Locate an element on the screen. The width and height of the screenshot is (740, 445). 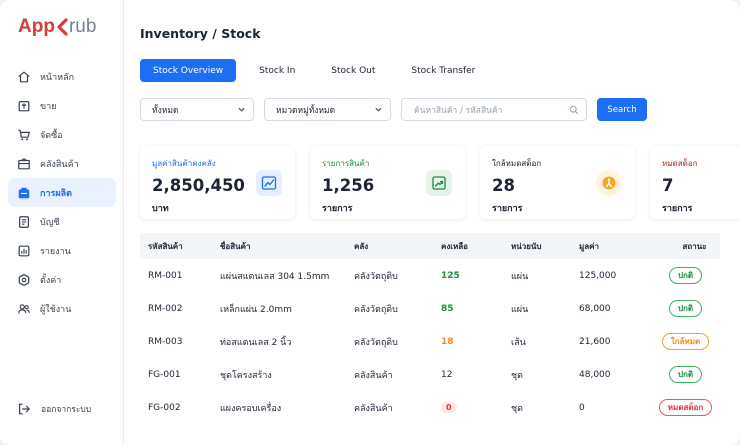
sidebar-item-home: หน้าหลัก is located at coordinates (62, 76).